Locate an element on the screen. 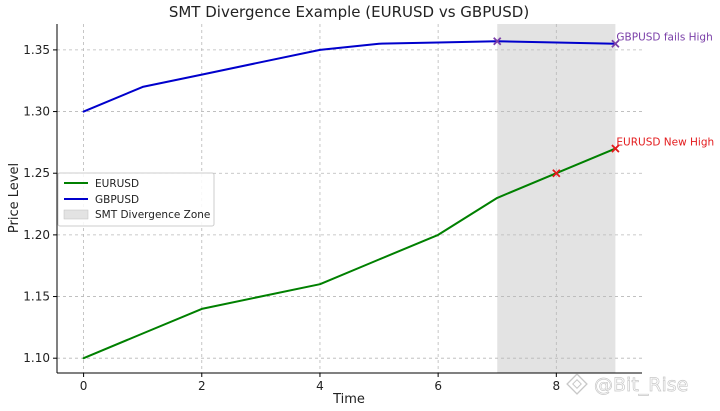 The width and height of the screenshot is (720, 411). watermark: @Bit_Rise is located at coordinates (627, 384).